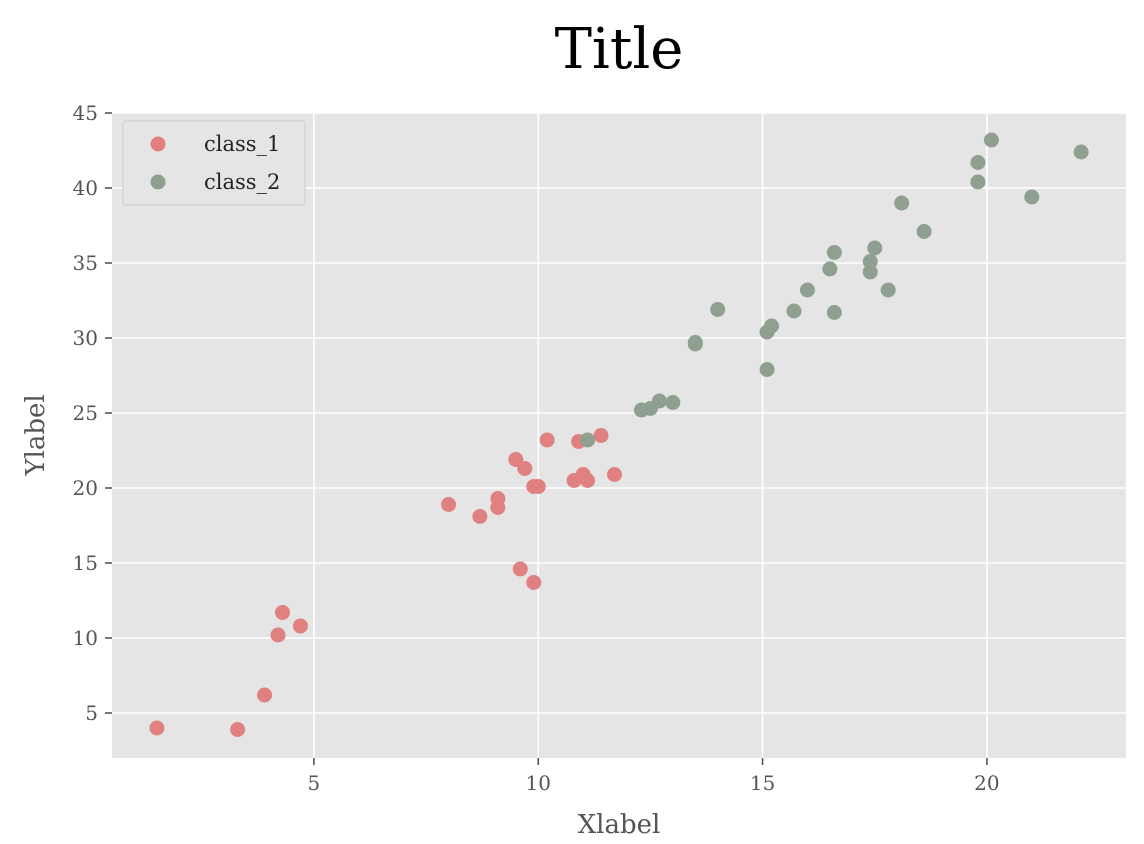 This screenshot has height=844, width=1144. What do you see at coordinates (538, 783) in the screenshot?
I see `x-tick-label: 10` at bounding box center [538, 783].